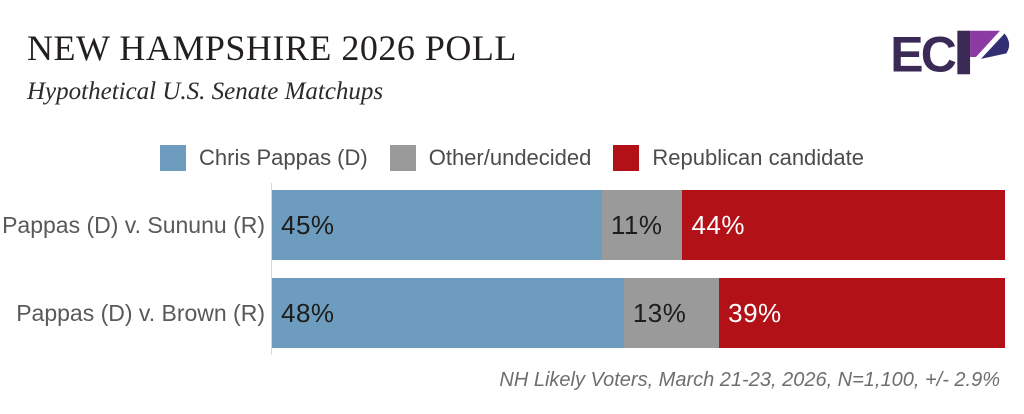 This screenshot has height=414, width=1024. I want to click on bar-value-label: 45%, so click(308, 224).